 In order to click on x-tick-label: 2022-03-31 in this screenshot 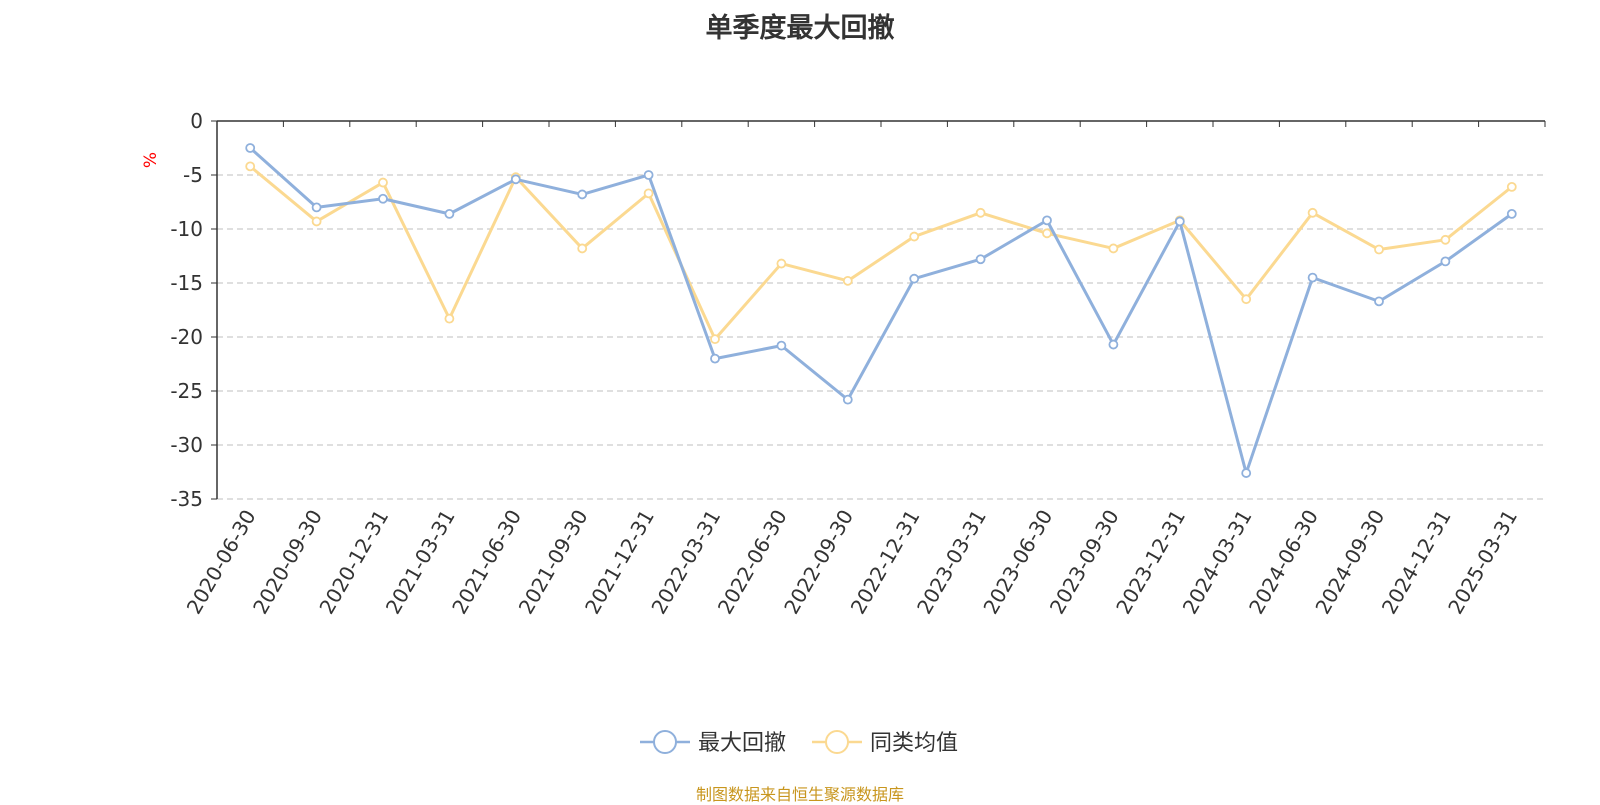, I will do `click(685, 562)`.